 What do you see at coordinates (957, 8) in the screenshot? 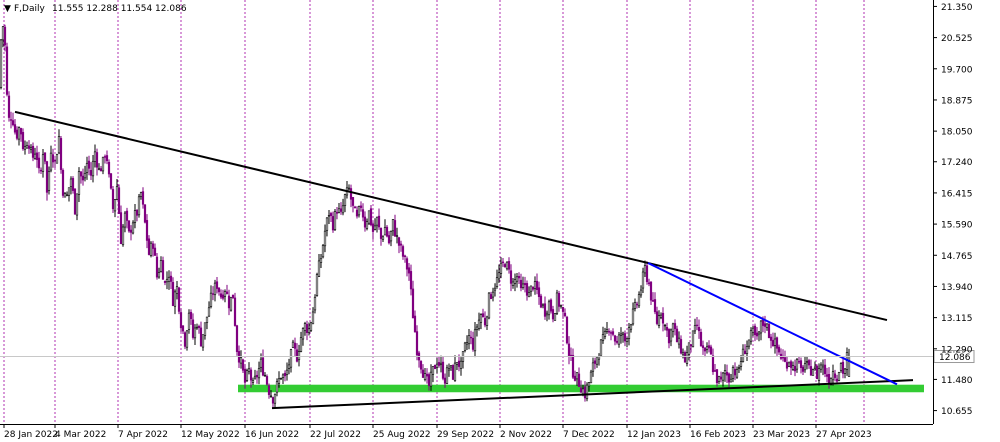
I see `y-tick-label-0: 21.350` at bounding box center [957, 8].